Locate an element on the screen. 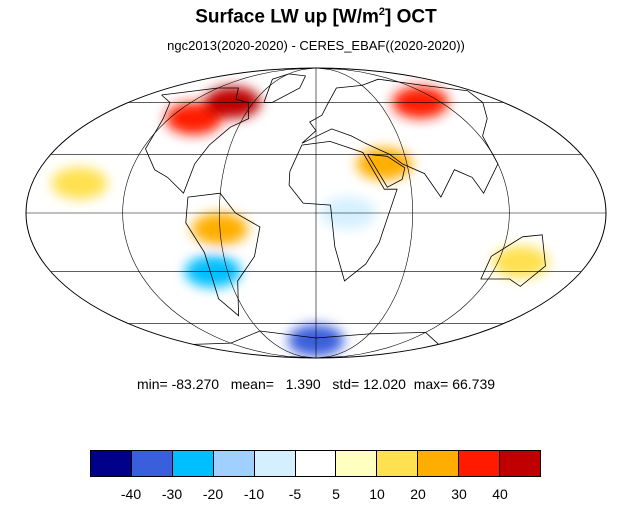 This screenshot has height=505, width=632. colorbar-tick-label: 30 is located at coordinates (459, 494).